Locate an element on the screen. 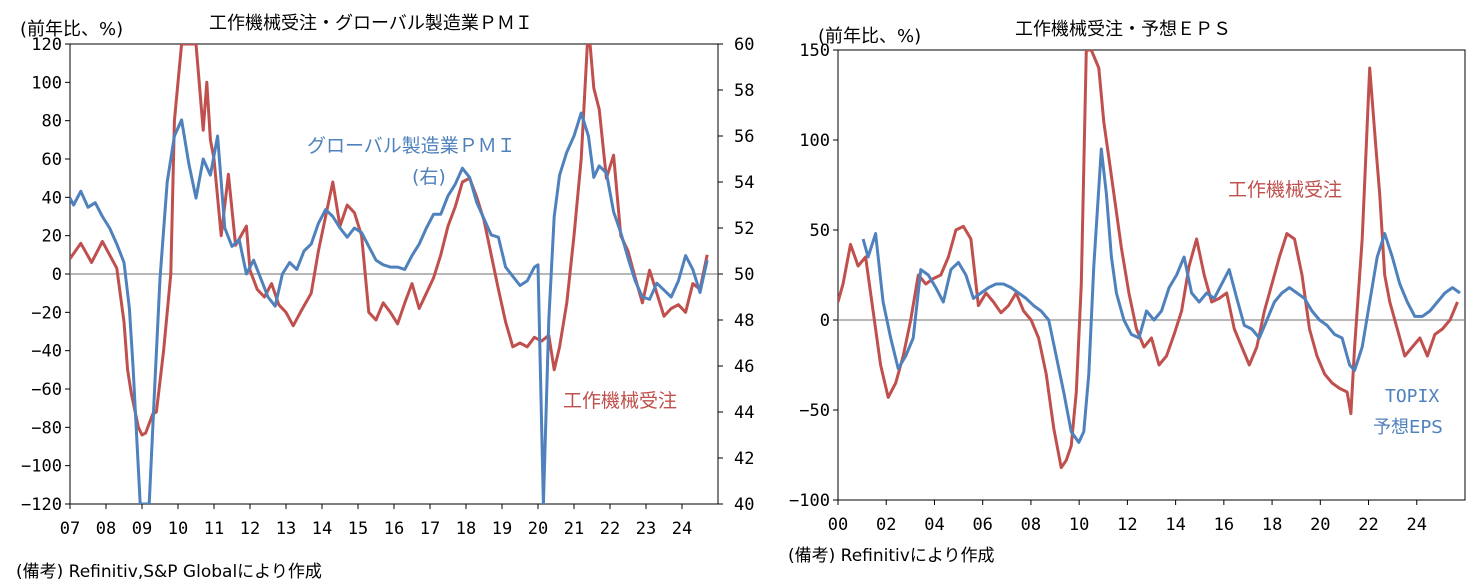  right-unit-label: (前年比、%) is located at coordinates (869, 36).